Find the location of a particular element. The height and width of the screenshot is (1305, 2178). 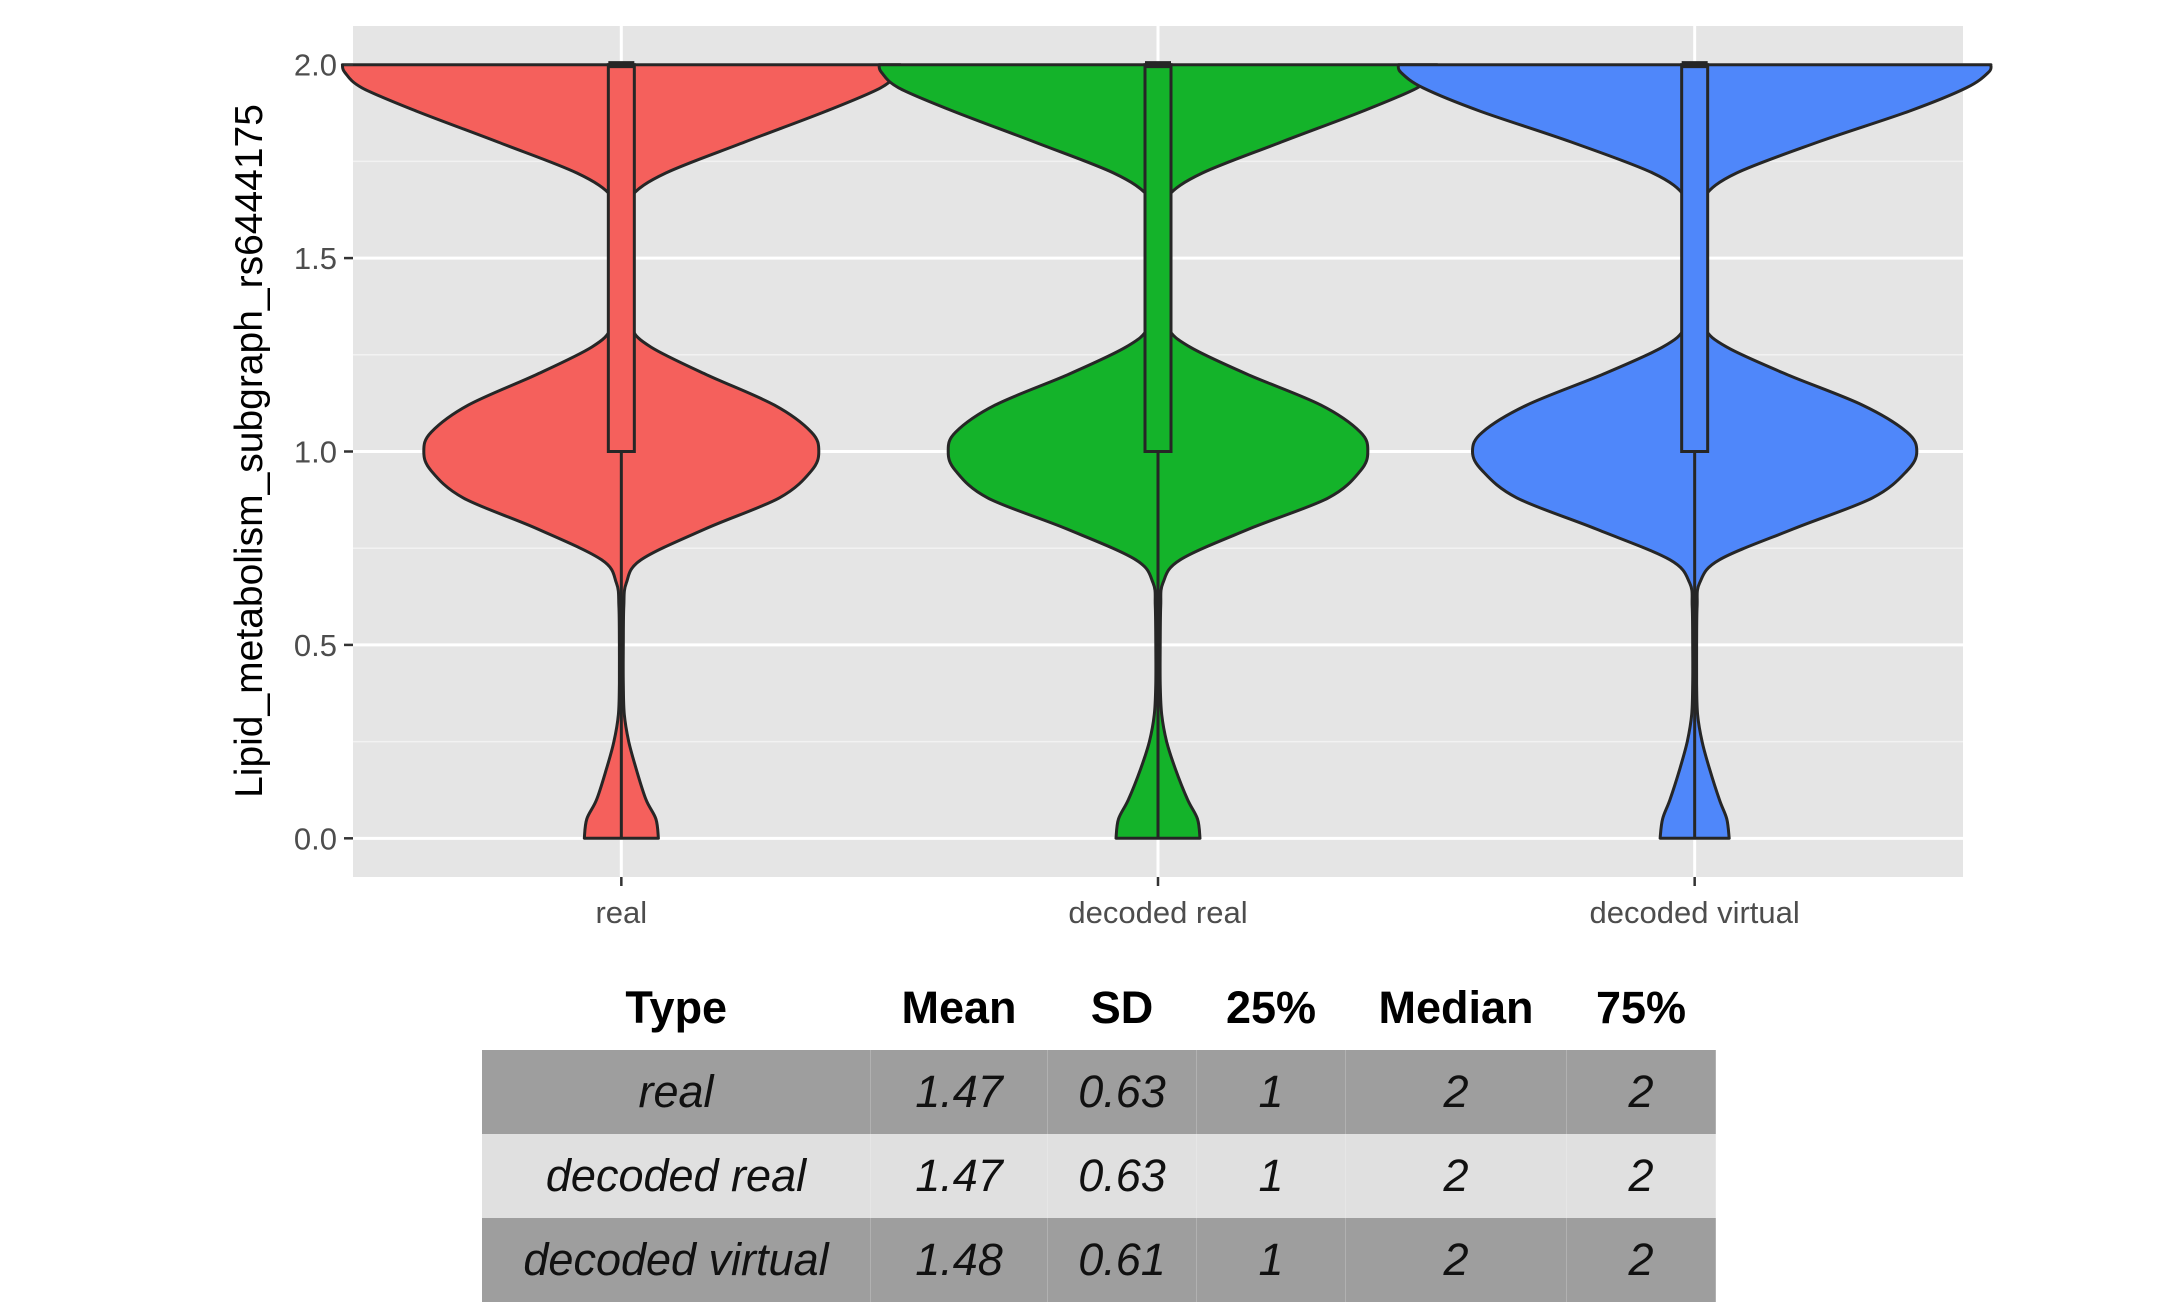

table-row: decoded real 1.47 0.63 1 2 2 is located at coordinates (1099, 1176).